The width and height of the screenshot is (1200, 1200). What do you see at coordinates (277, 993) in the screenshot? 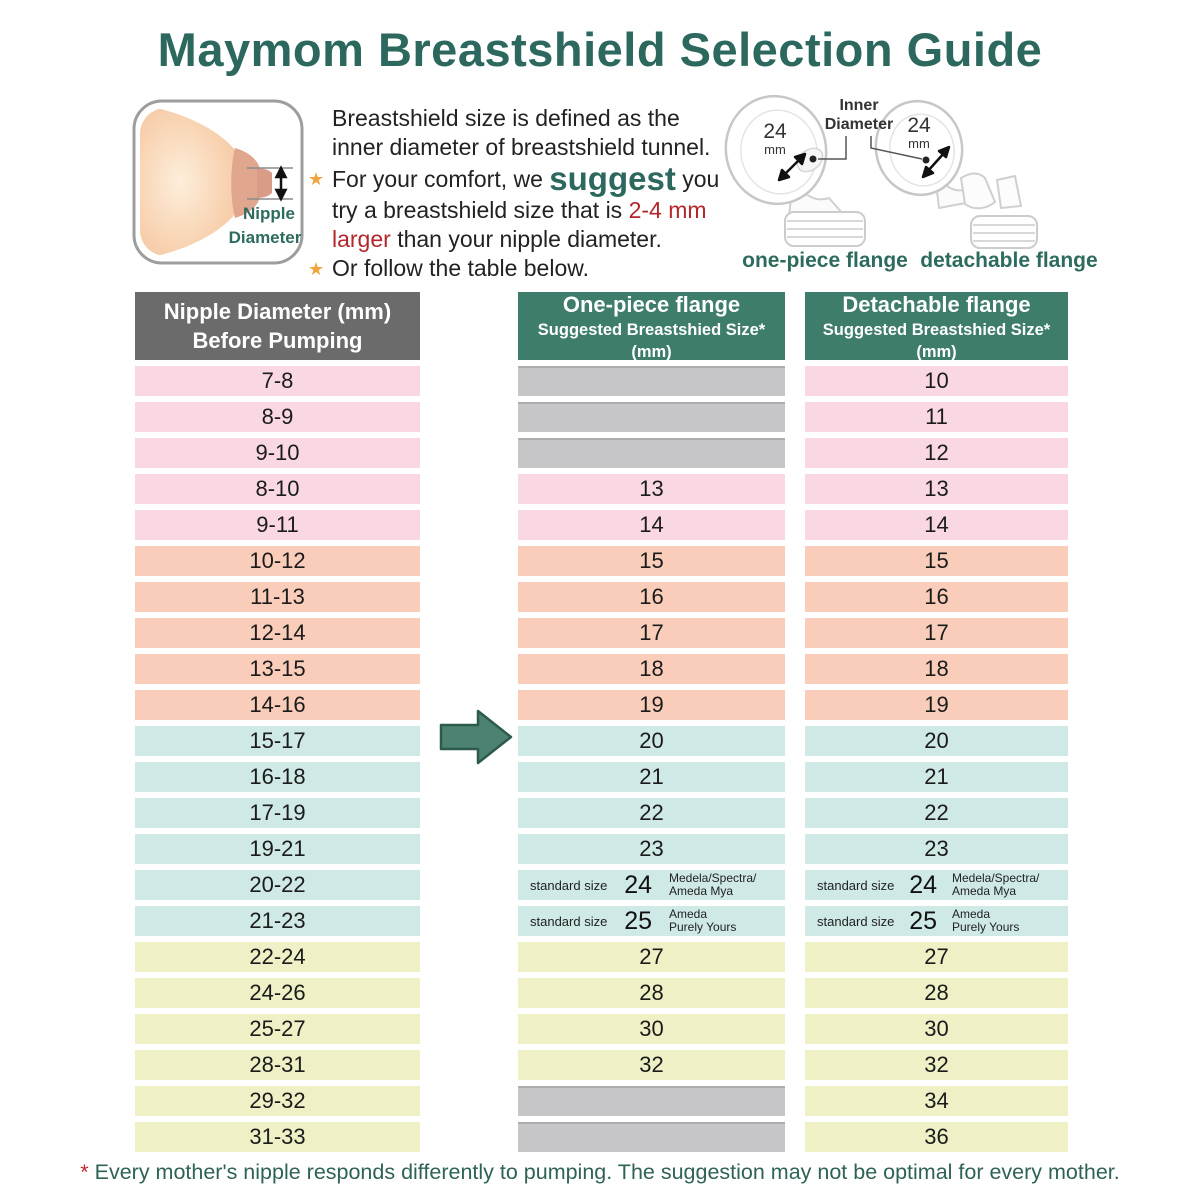
I see `nipple-range-cell: 24-26` at bounding box center [277, 993].